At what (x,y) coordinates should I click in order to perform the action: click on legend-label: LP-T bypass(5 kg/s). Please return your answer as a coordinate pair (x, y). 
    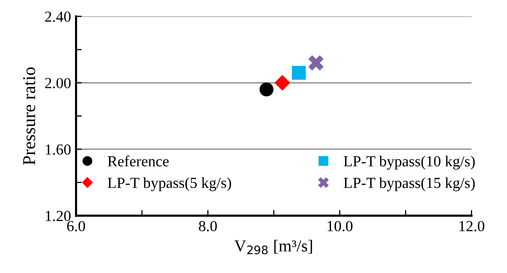
    Looking at the image, I should click on (170, 184).